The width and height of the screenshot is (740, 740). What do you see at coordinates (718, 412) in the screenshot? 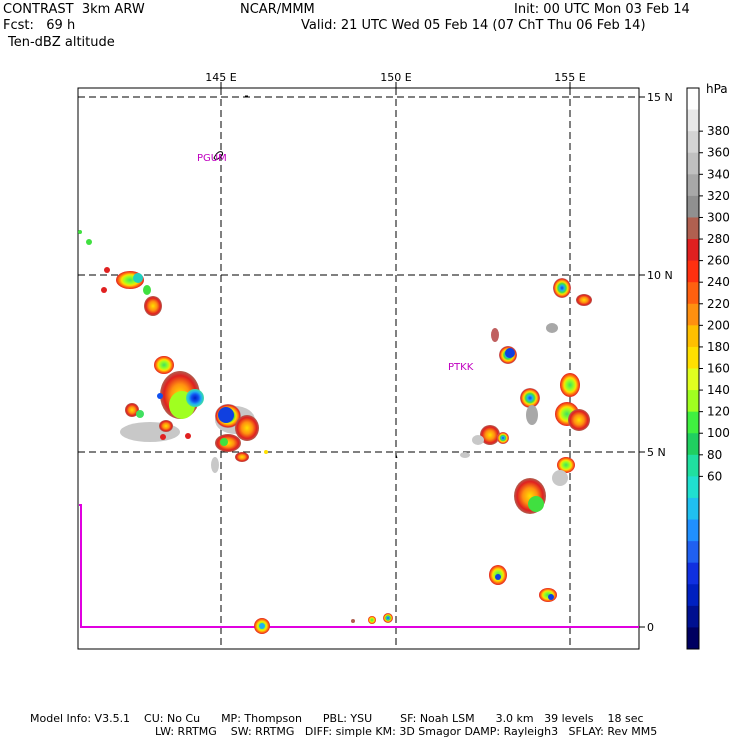
I see `colorbar-tick-label: 120` at bounding box center [718, 412].